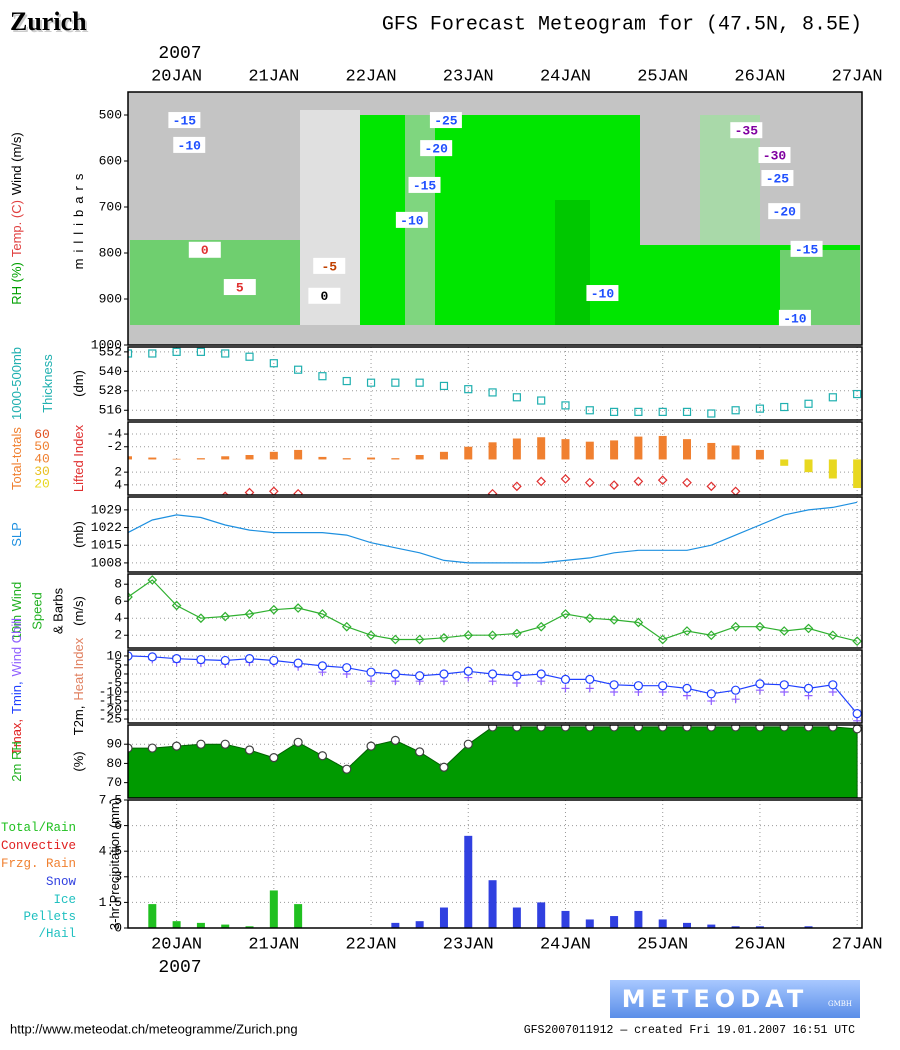  Describe the element at coordinates (49, 917) in the screenshot. I see `legend-entry: Ice Pellets /Hail` at that location.